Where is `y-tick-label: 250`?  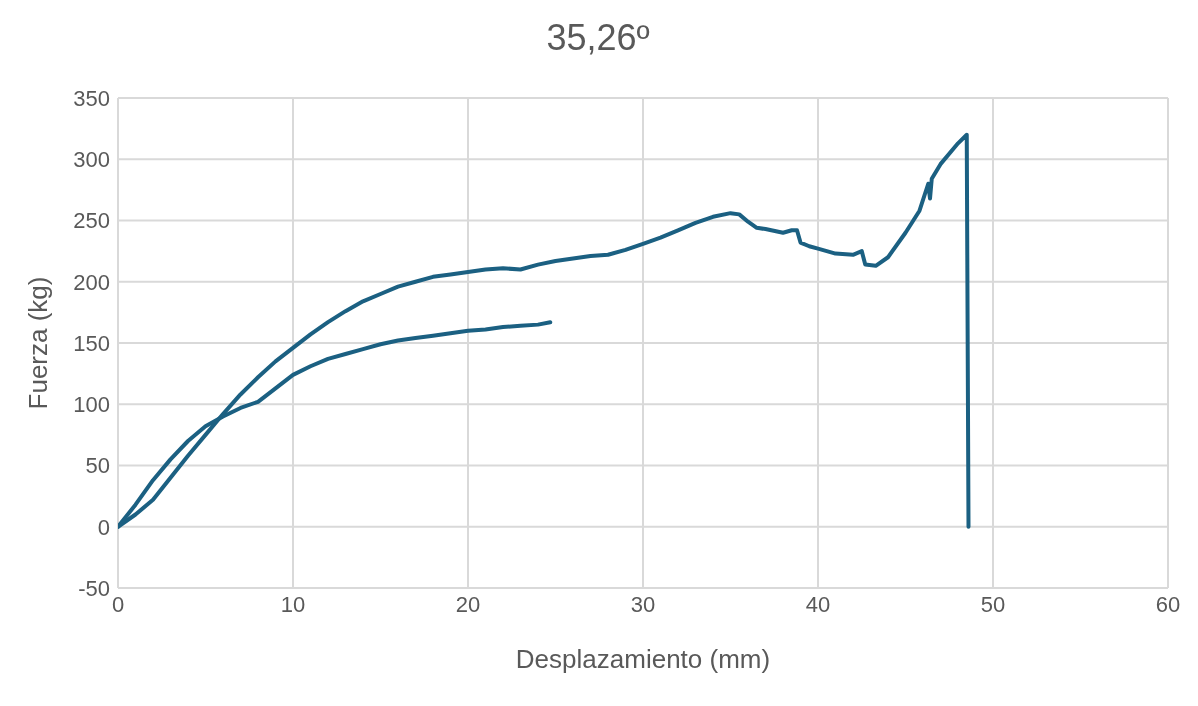 y-tick-label: 250 is located at coordinates (91, 221).